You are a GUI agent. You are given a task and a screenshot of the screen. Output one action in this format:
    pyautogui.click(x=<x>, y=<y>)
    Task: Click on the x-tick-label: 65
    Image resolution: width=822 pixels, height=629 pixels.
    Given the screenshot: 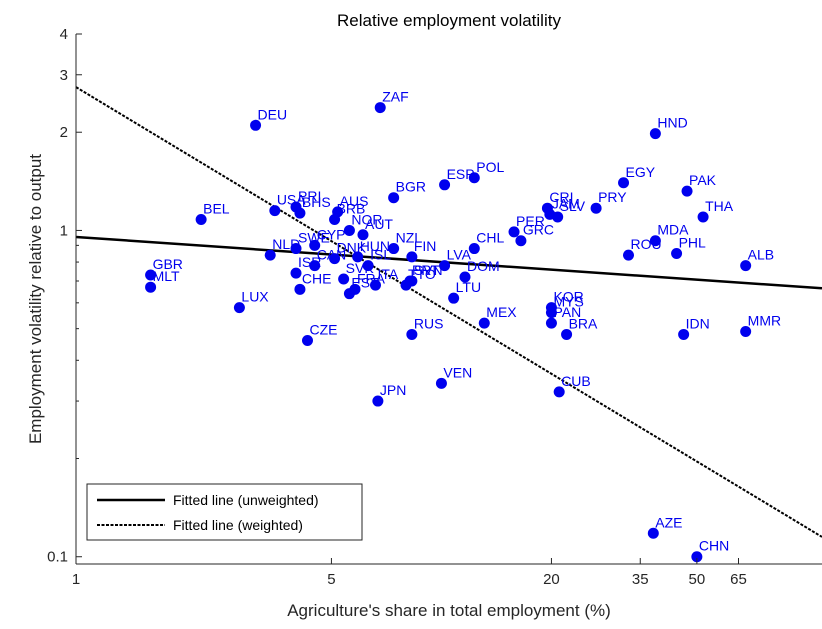 What is the action you would take?
    pyautogui.click(x=738, y=579)
    